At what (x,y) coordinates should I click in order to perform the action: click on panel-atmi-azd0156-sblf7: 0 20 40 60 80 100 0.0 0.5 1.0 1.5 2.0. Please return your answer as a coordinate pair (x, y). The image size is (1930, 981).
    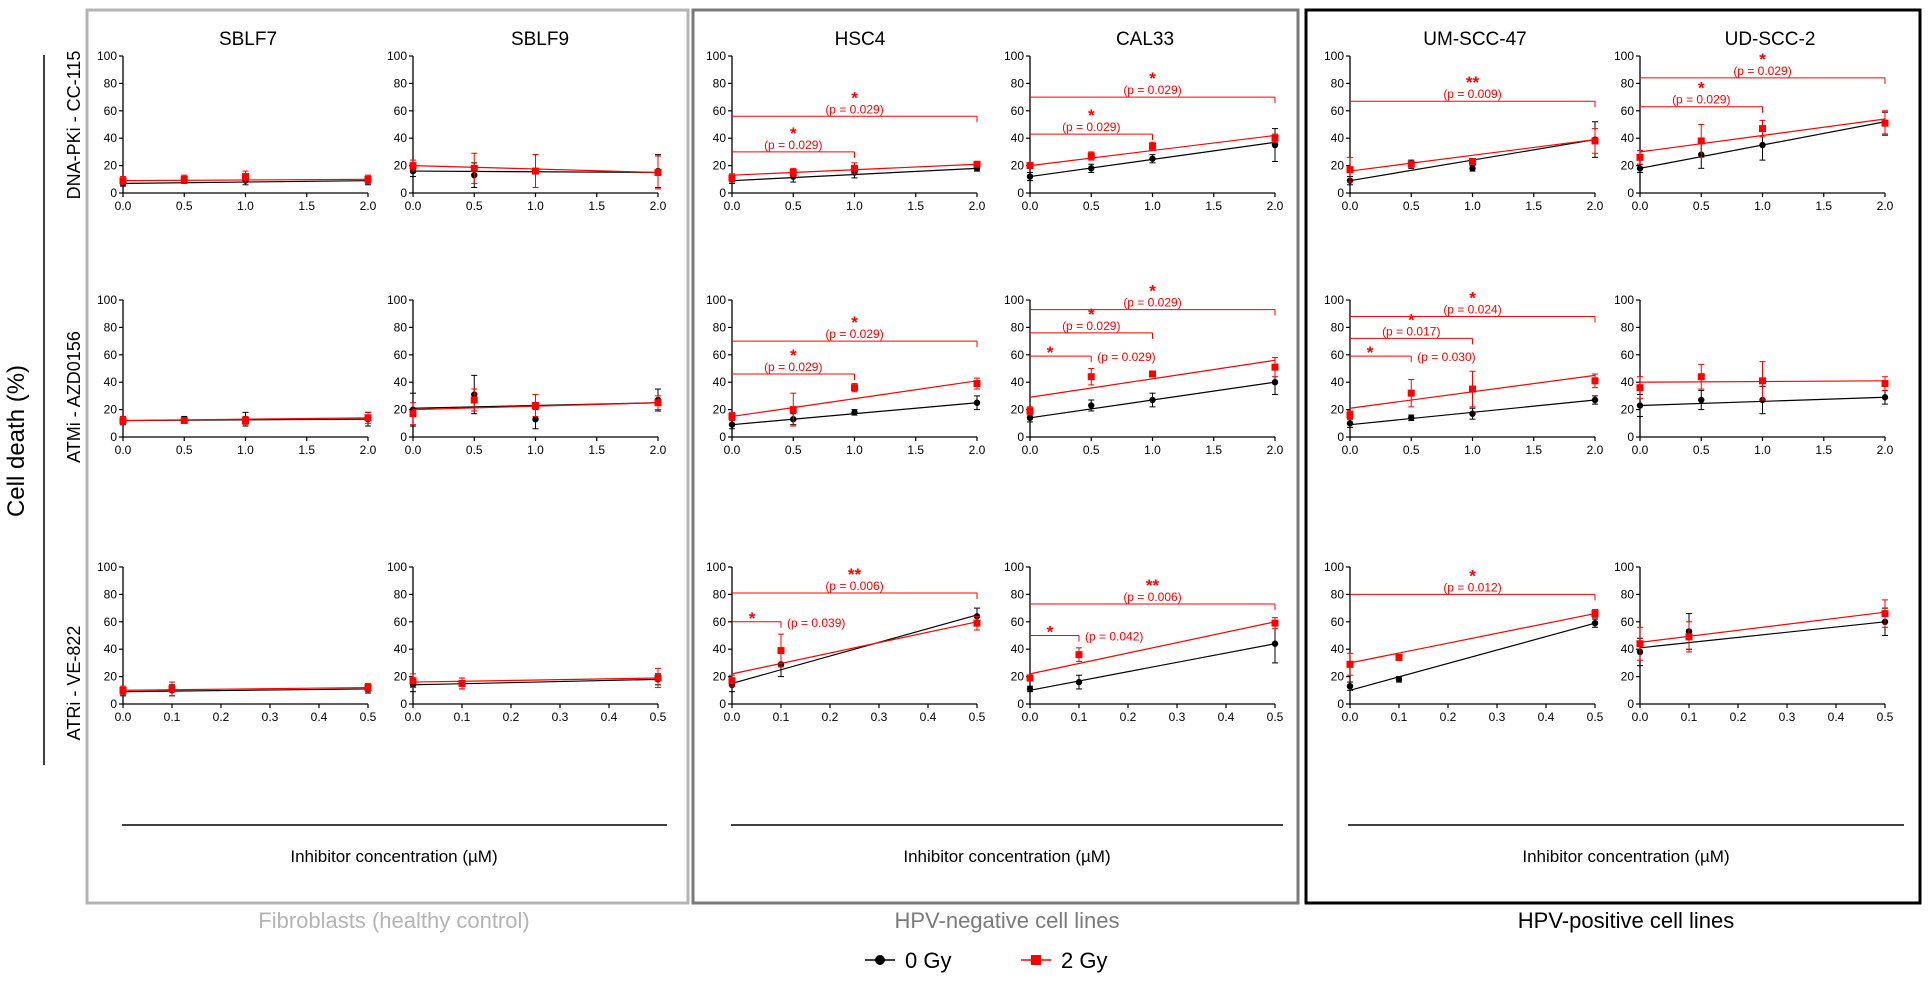
    Looking at the image, I should click on (237, 375).